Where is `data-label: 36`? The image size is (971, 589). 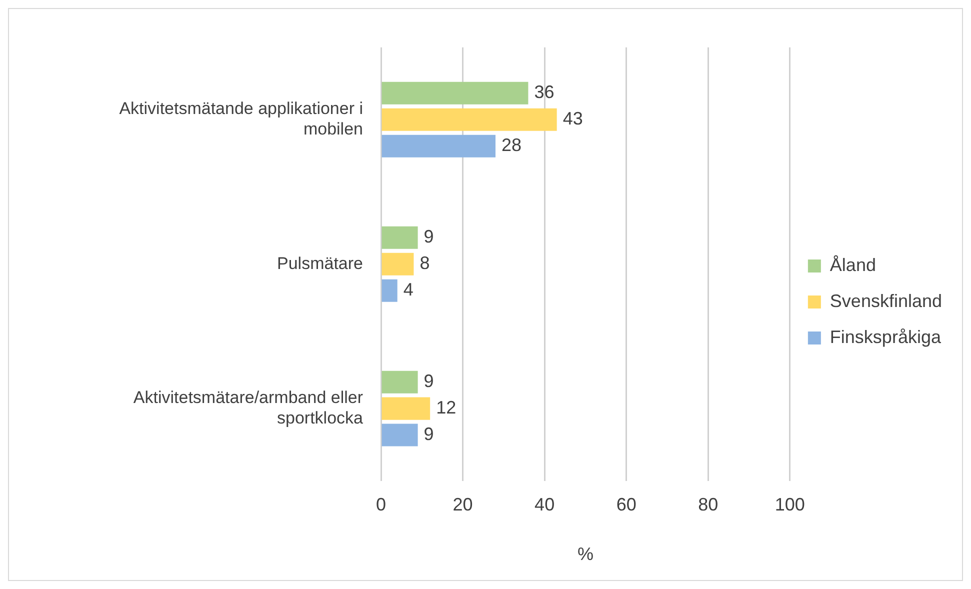
data-label: 36 is located at coordinates (544, 92).